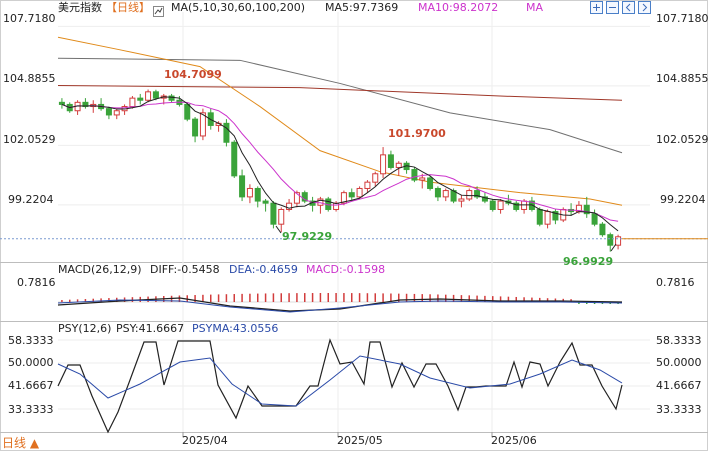 The image size is (708, 451). I want to click on main-axis-right-1: 107.7180, so click(682, 18).